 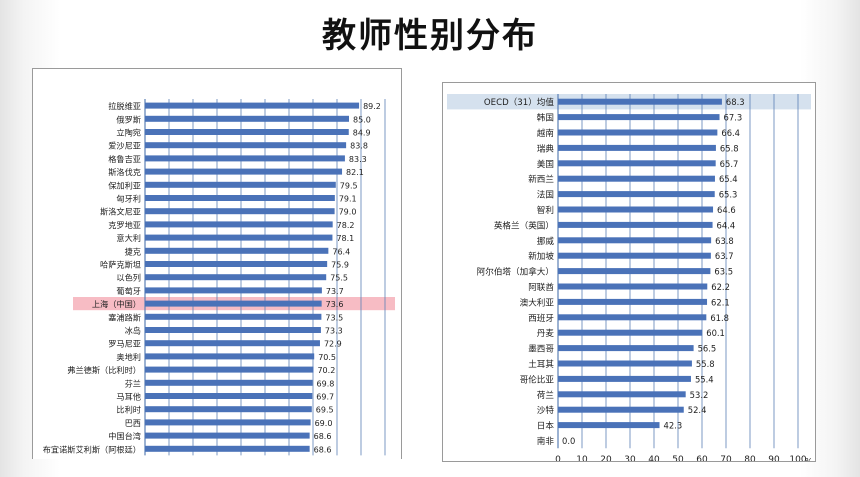 I want to click on category-label: 格鲁吉亚, so click(x=124, y=159).